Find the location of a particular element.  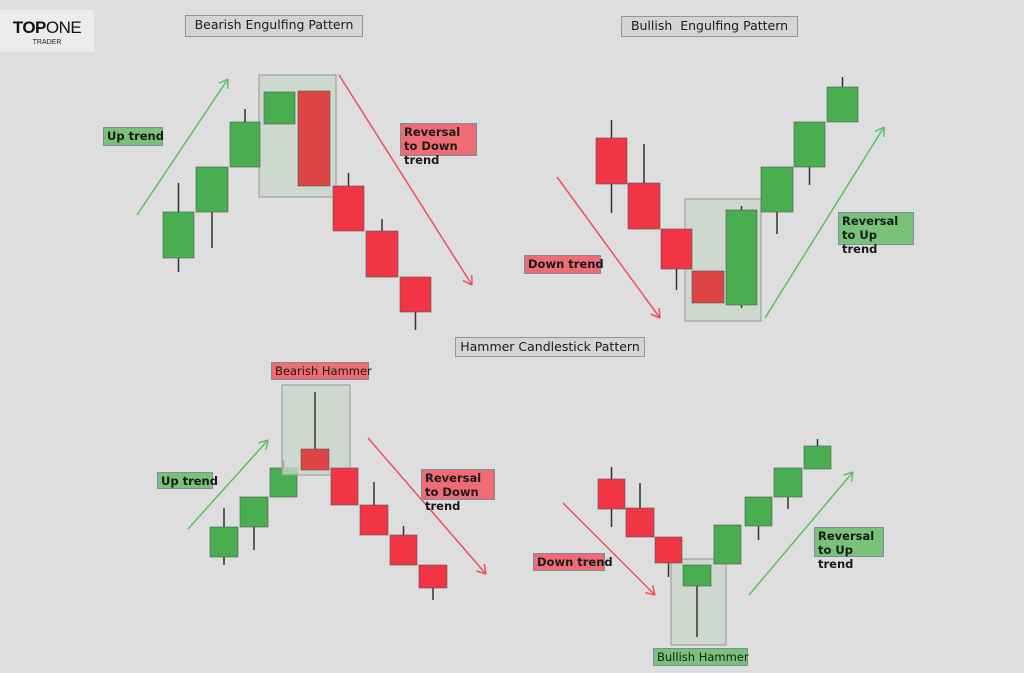

bearish-hammer-label: Bearish Hammer is located at coordinates (321, 371).